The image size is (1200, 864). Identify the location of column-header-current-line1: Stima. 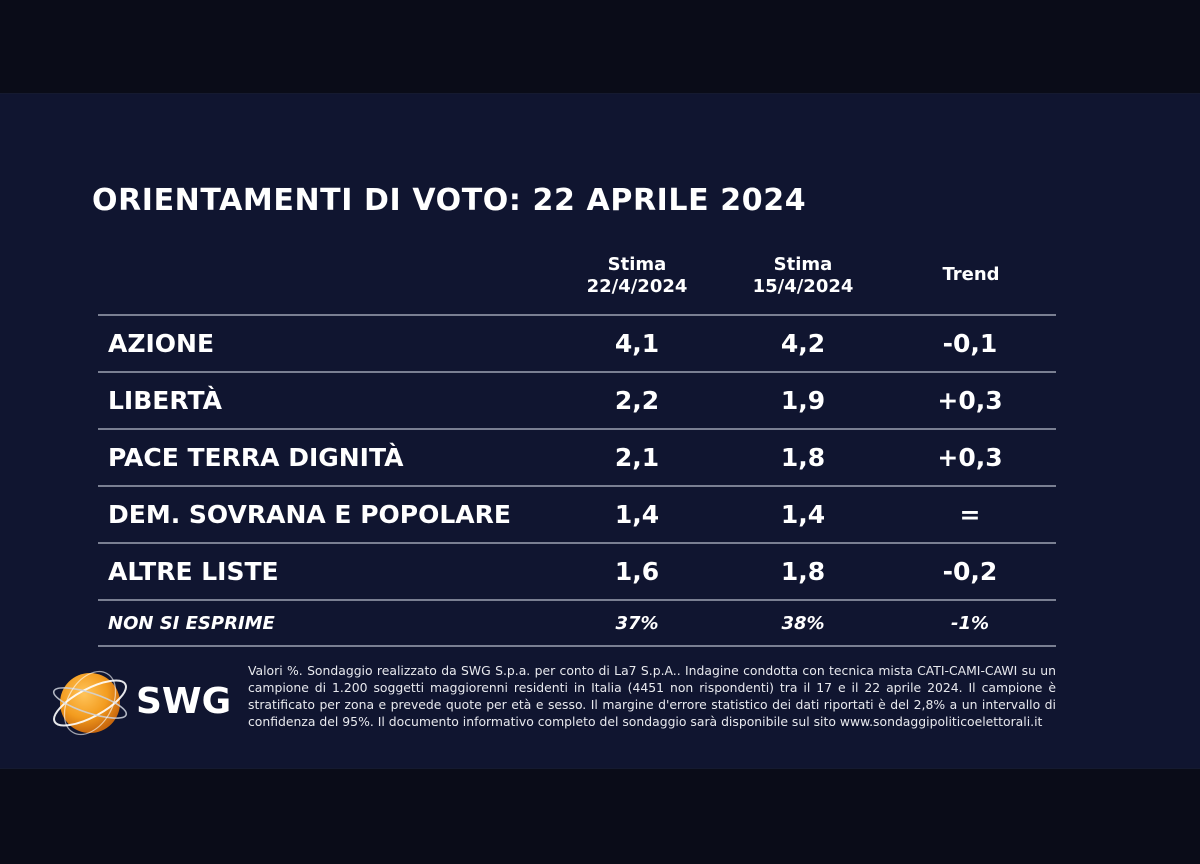
(637, 264).